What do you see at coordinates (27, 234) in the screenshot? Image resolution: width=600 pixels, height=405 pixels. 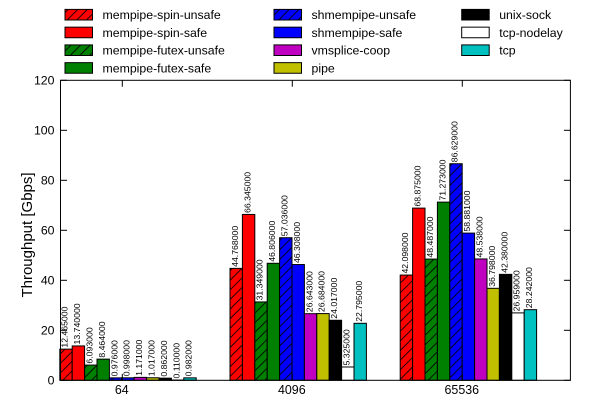 I see `svg-text: Throughput [Gbps]` at bounding box center [27, 234].